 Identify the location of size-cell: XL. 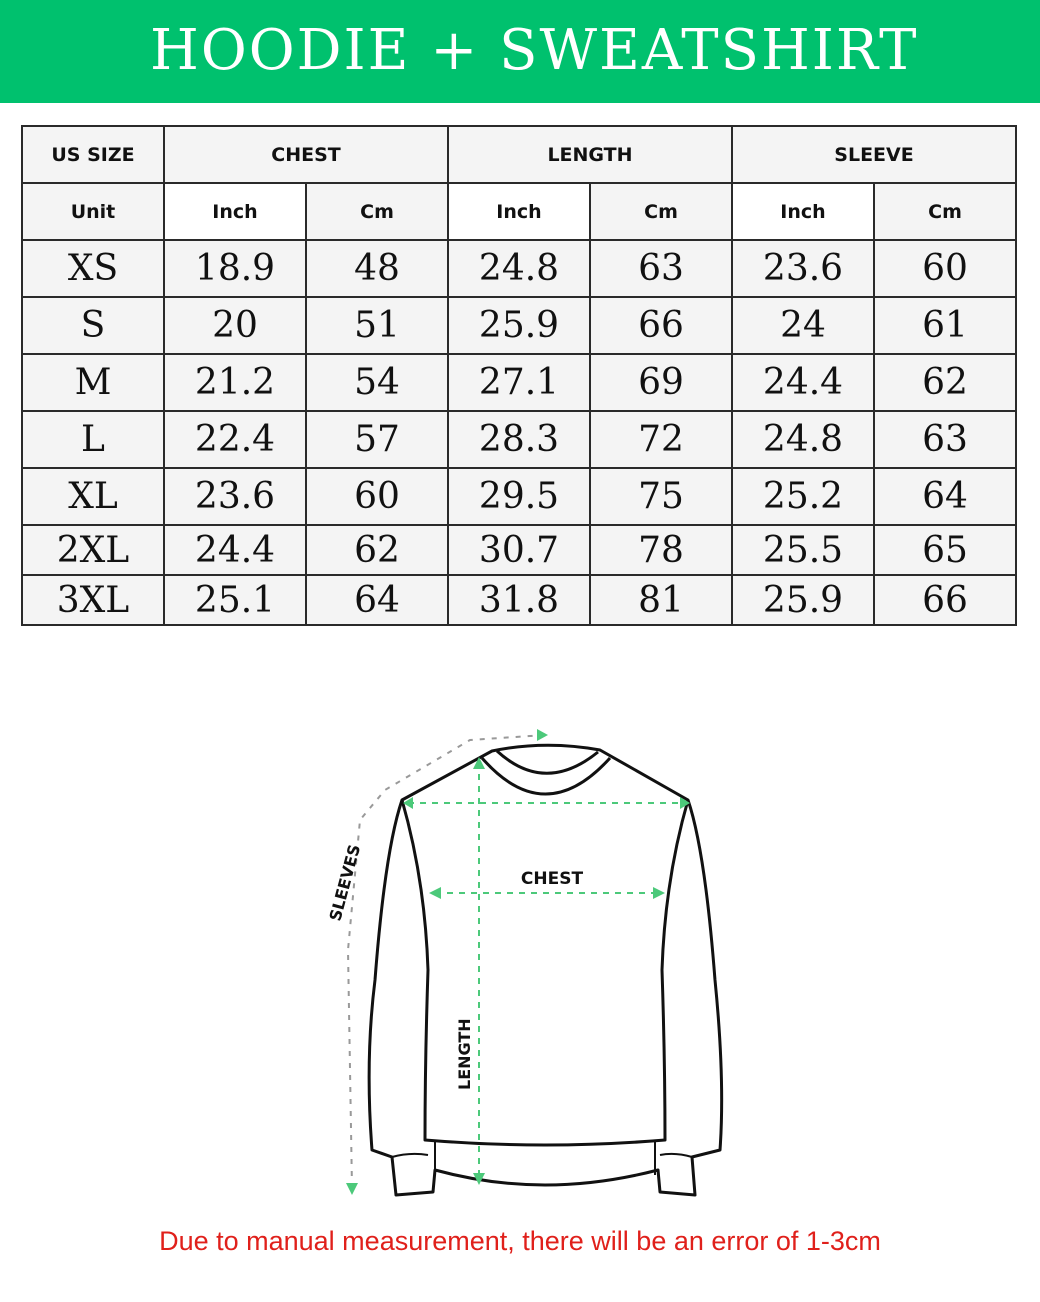
(93, 496).